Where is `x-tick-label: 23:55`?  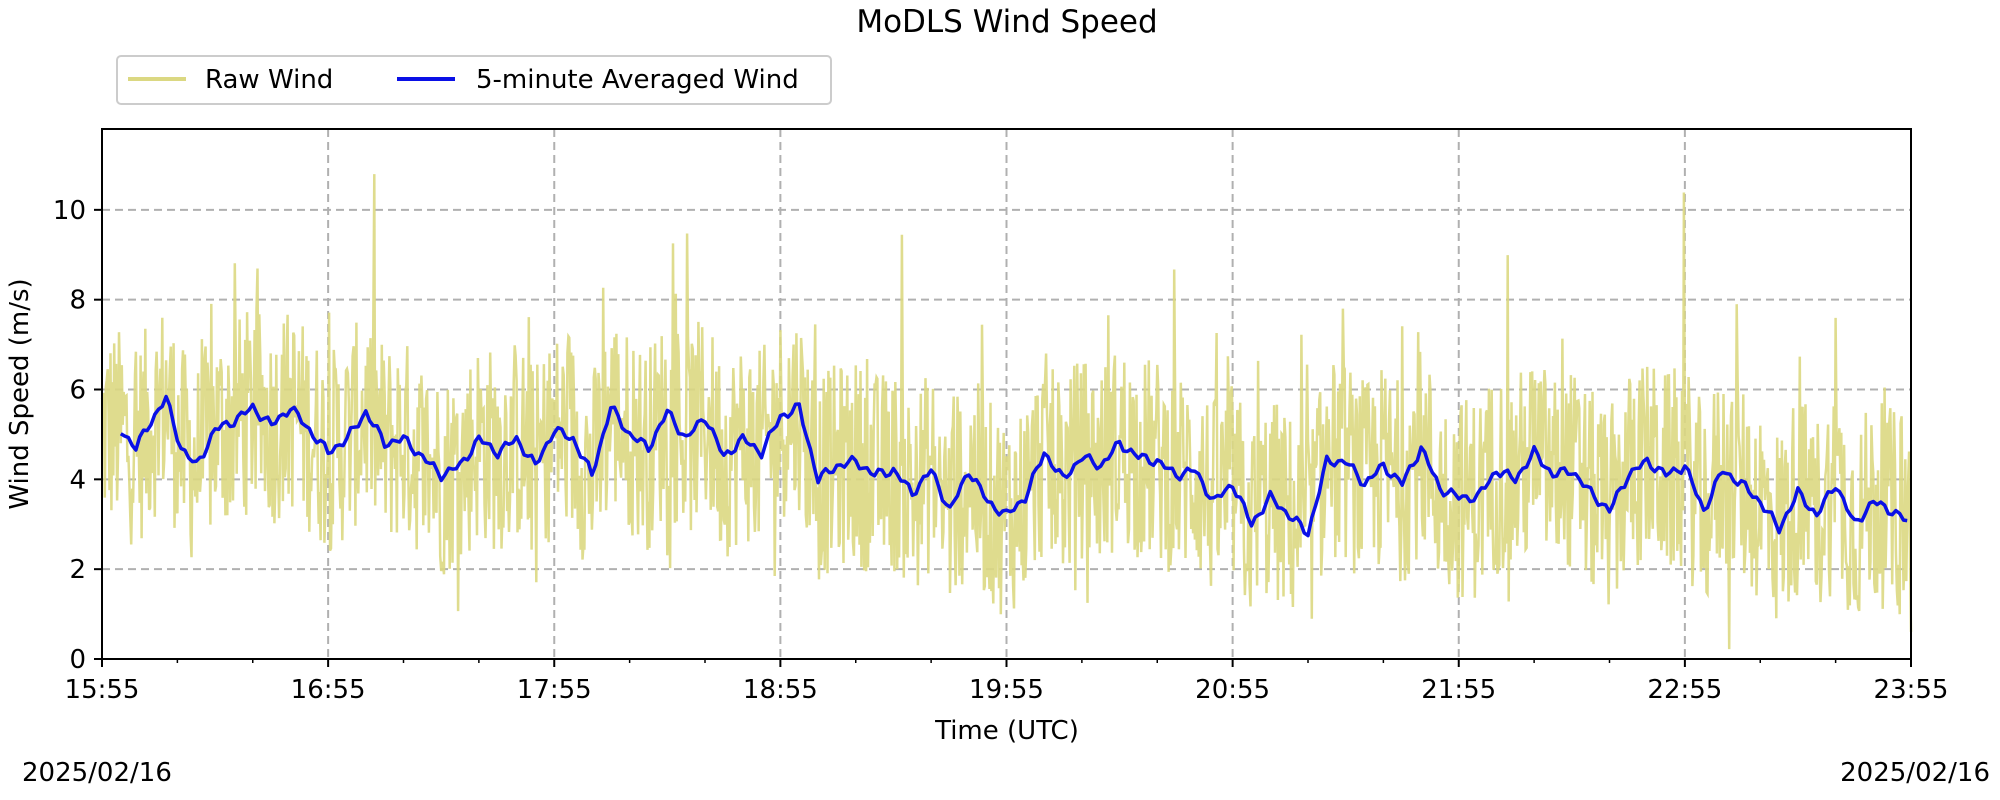 x-tick-label: 23:55 is located at coordinates (1911, 690).